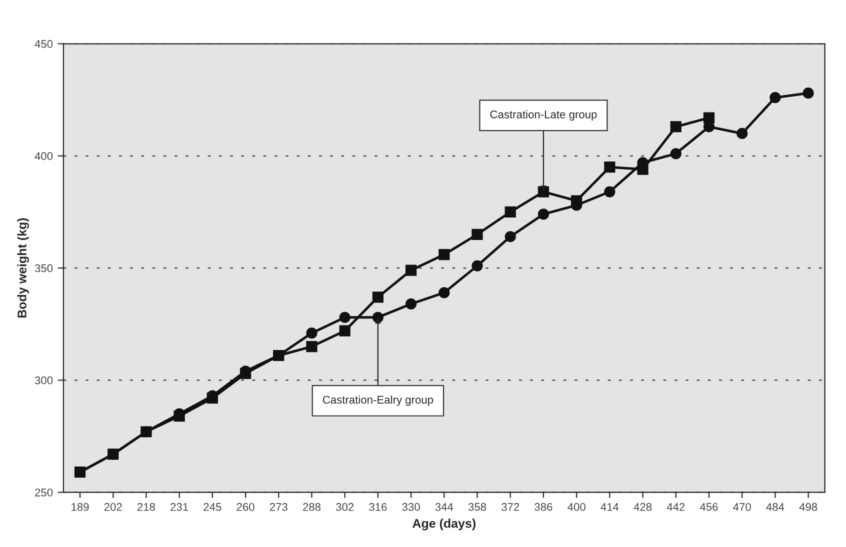 The height and width of the screenshot is (547, 846). Describe the element at coordinates (775, 507) in the screenshot. I see `x-tick-label: 484` at that location.